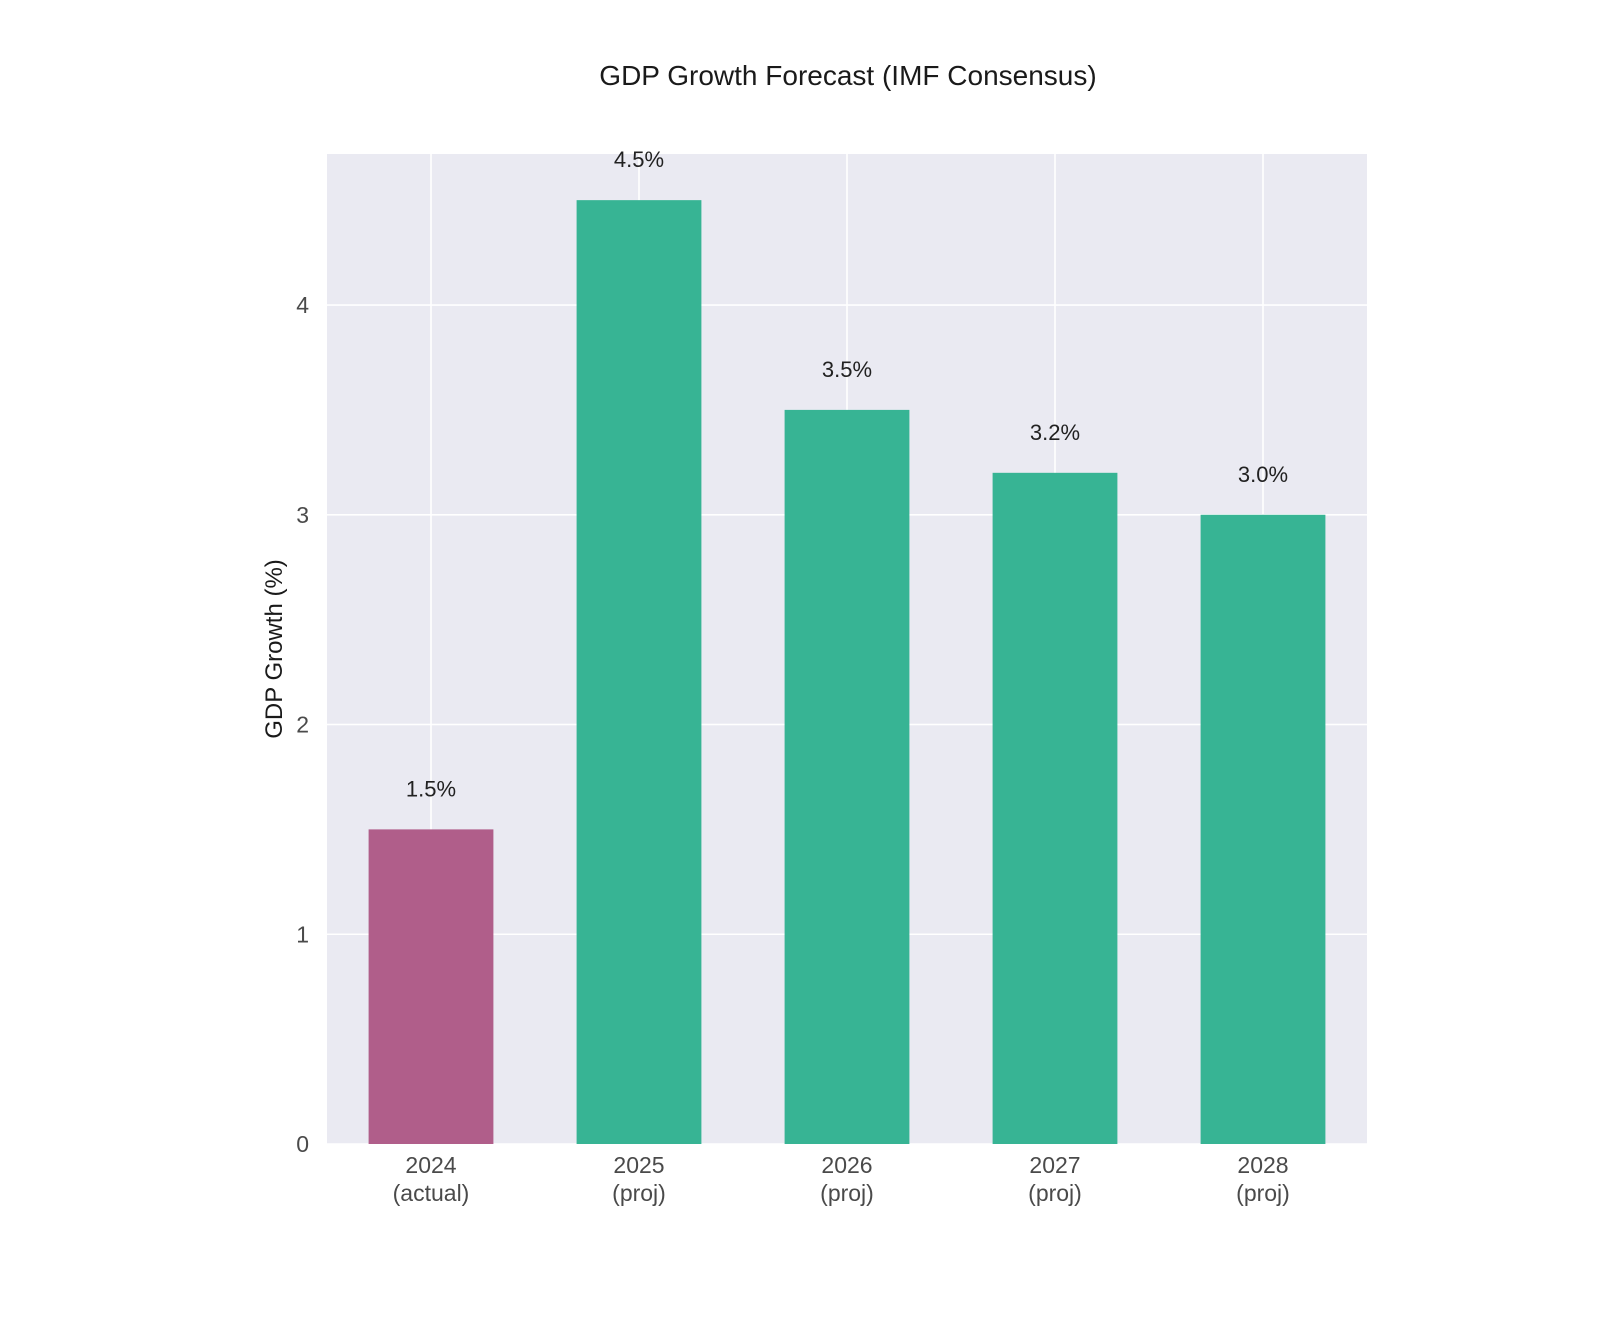 The width and height of the screenshot is (1600, 1336). Describe the element at coordinates (302, 934) in the screenshot. I see `y-tick-label: 1` at that location.